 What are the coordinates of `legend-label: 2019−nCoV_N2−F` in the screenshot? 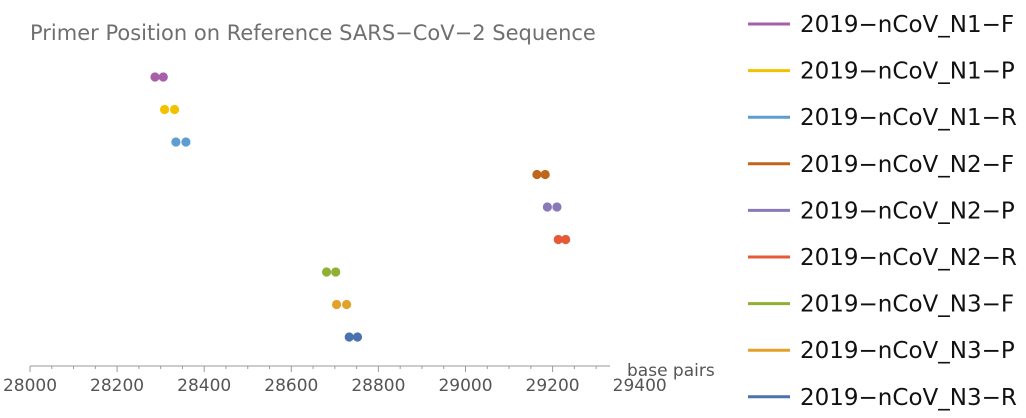 It's located at (907, 165).